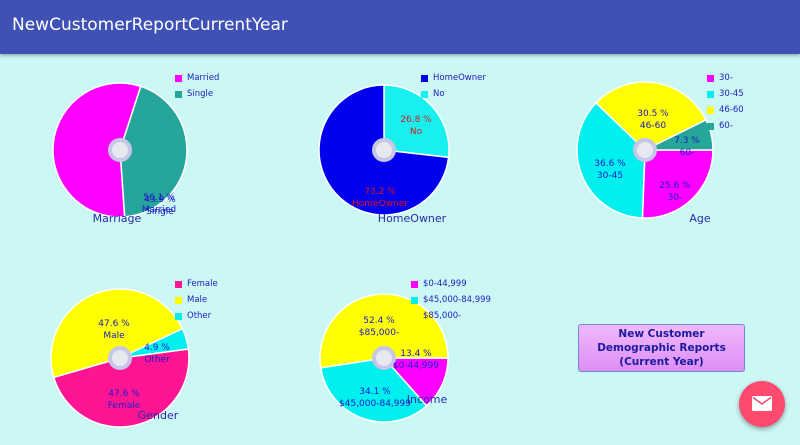 Image resolution: width=800 pixels, height=445 pixels. Describe the element at coordinates (459, 78) in the screenshot. I see `homeowner-legend-label-0: HomeOwner` at that location.